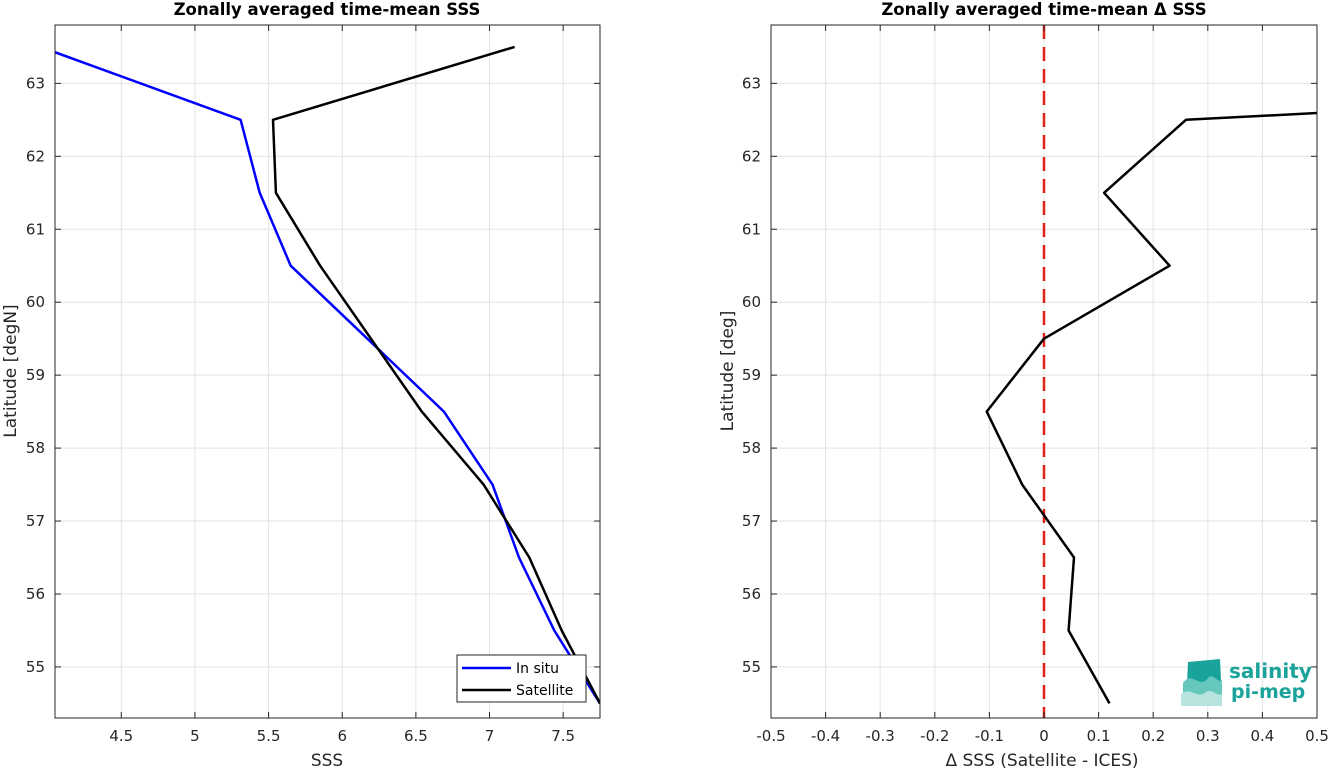 This screenshot has height=769, width=1330. Describe the element at coordinates (880, 736) in the screenshot. I see `x-tick-label: -0.3` at that location.